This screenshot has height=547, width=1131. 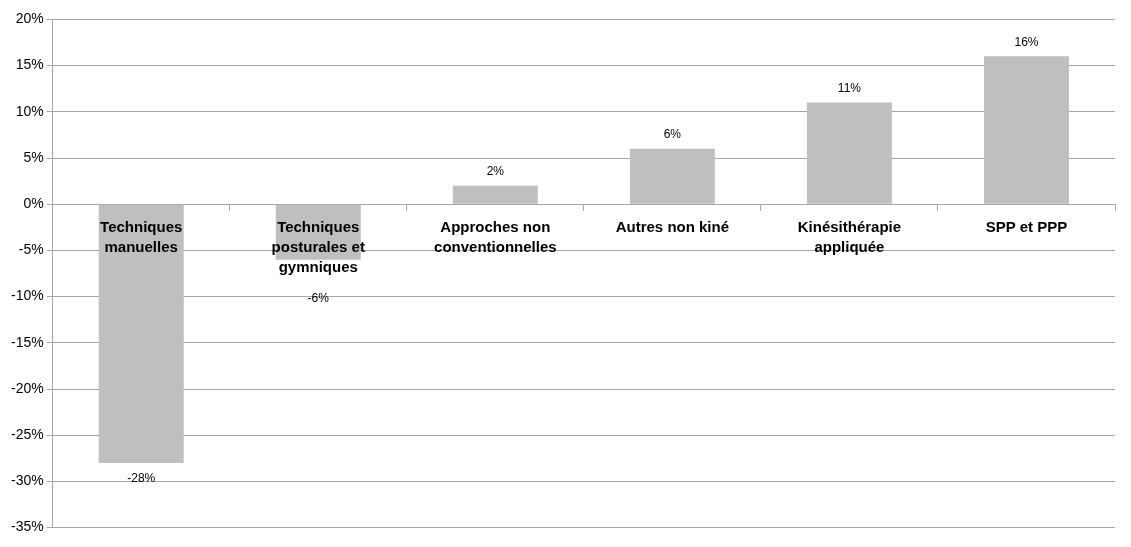 I want to click on y-tick-label: -25%, so click(x=27, y=434).